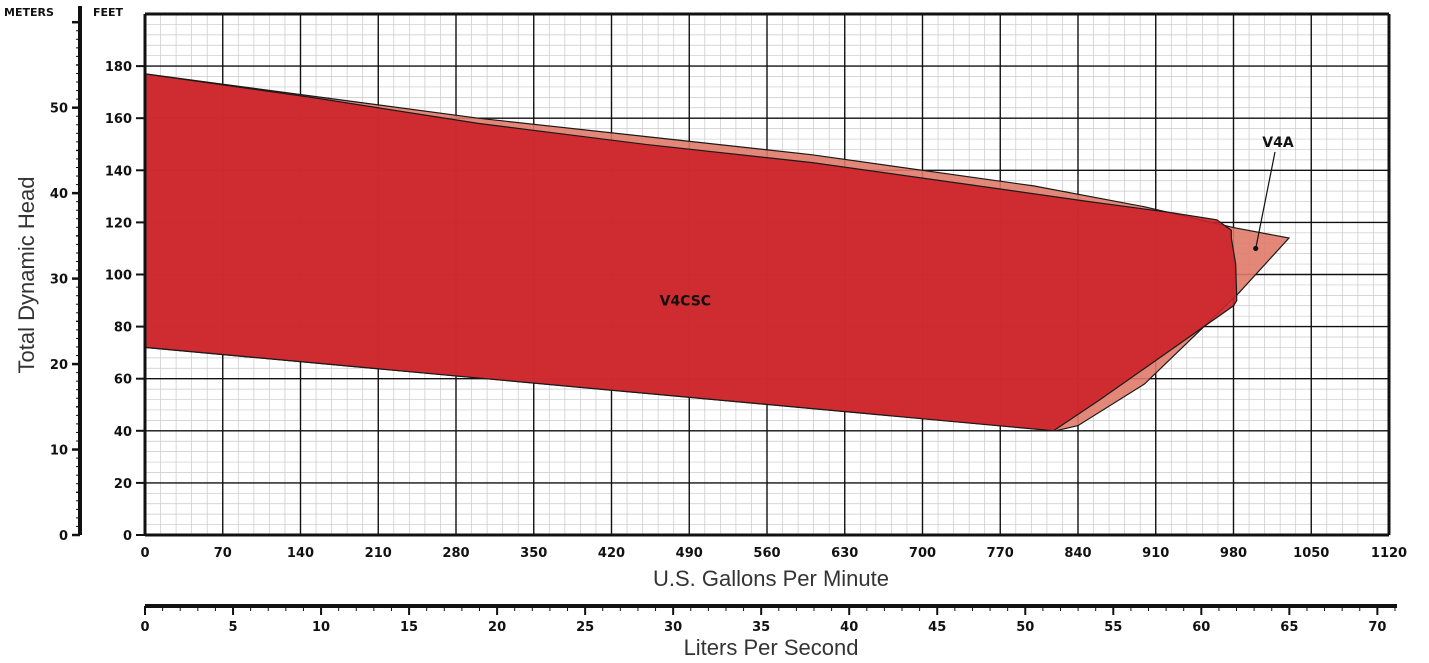 This screenshot has width=1429, height=663. Describe the element at coordinates (771, 578) in the screenshot. I see `x-axis-title: U.S. Gallons Per Minute` at that location.